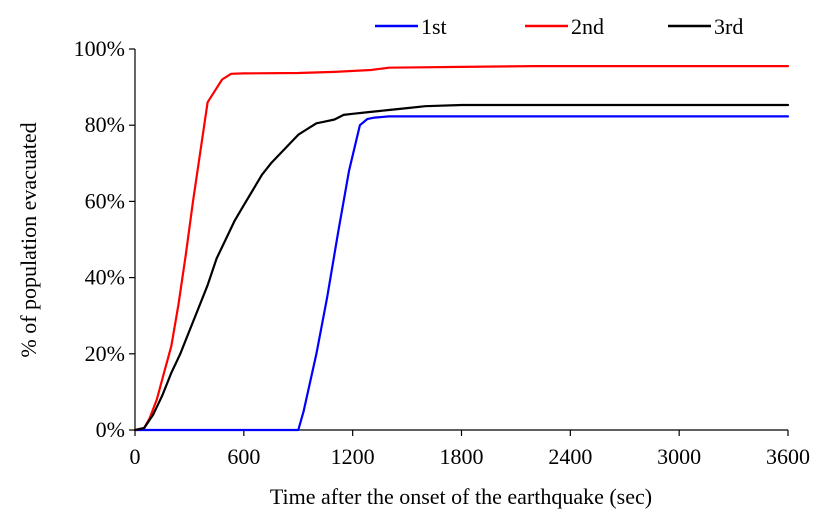 This screenshot has height=514, width=816. I want to click on legend: 1st 2nd 3rd, so click(559, 26).